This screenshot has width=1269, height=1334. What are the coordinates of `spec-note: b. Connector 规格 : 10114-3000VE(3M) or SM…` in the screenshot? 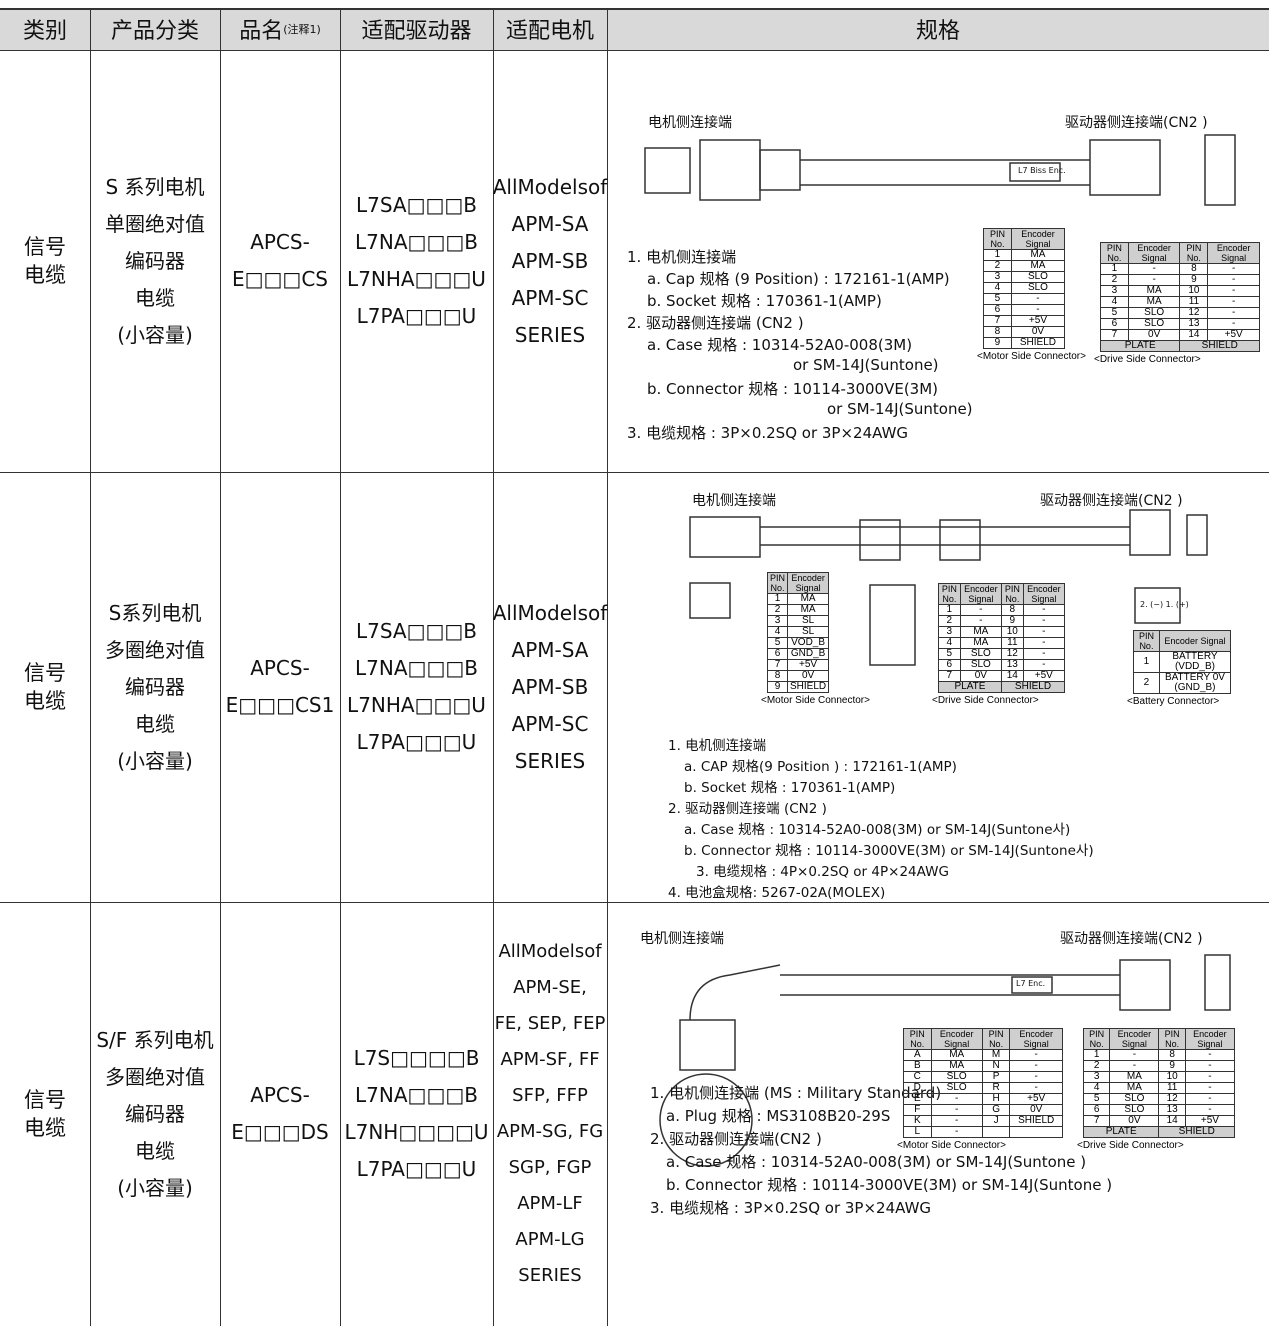 It's located at (889, 1185).